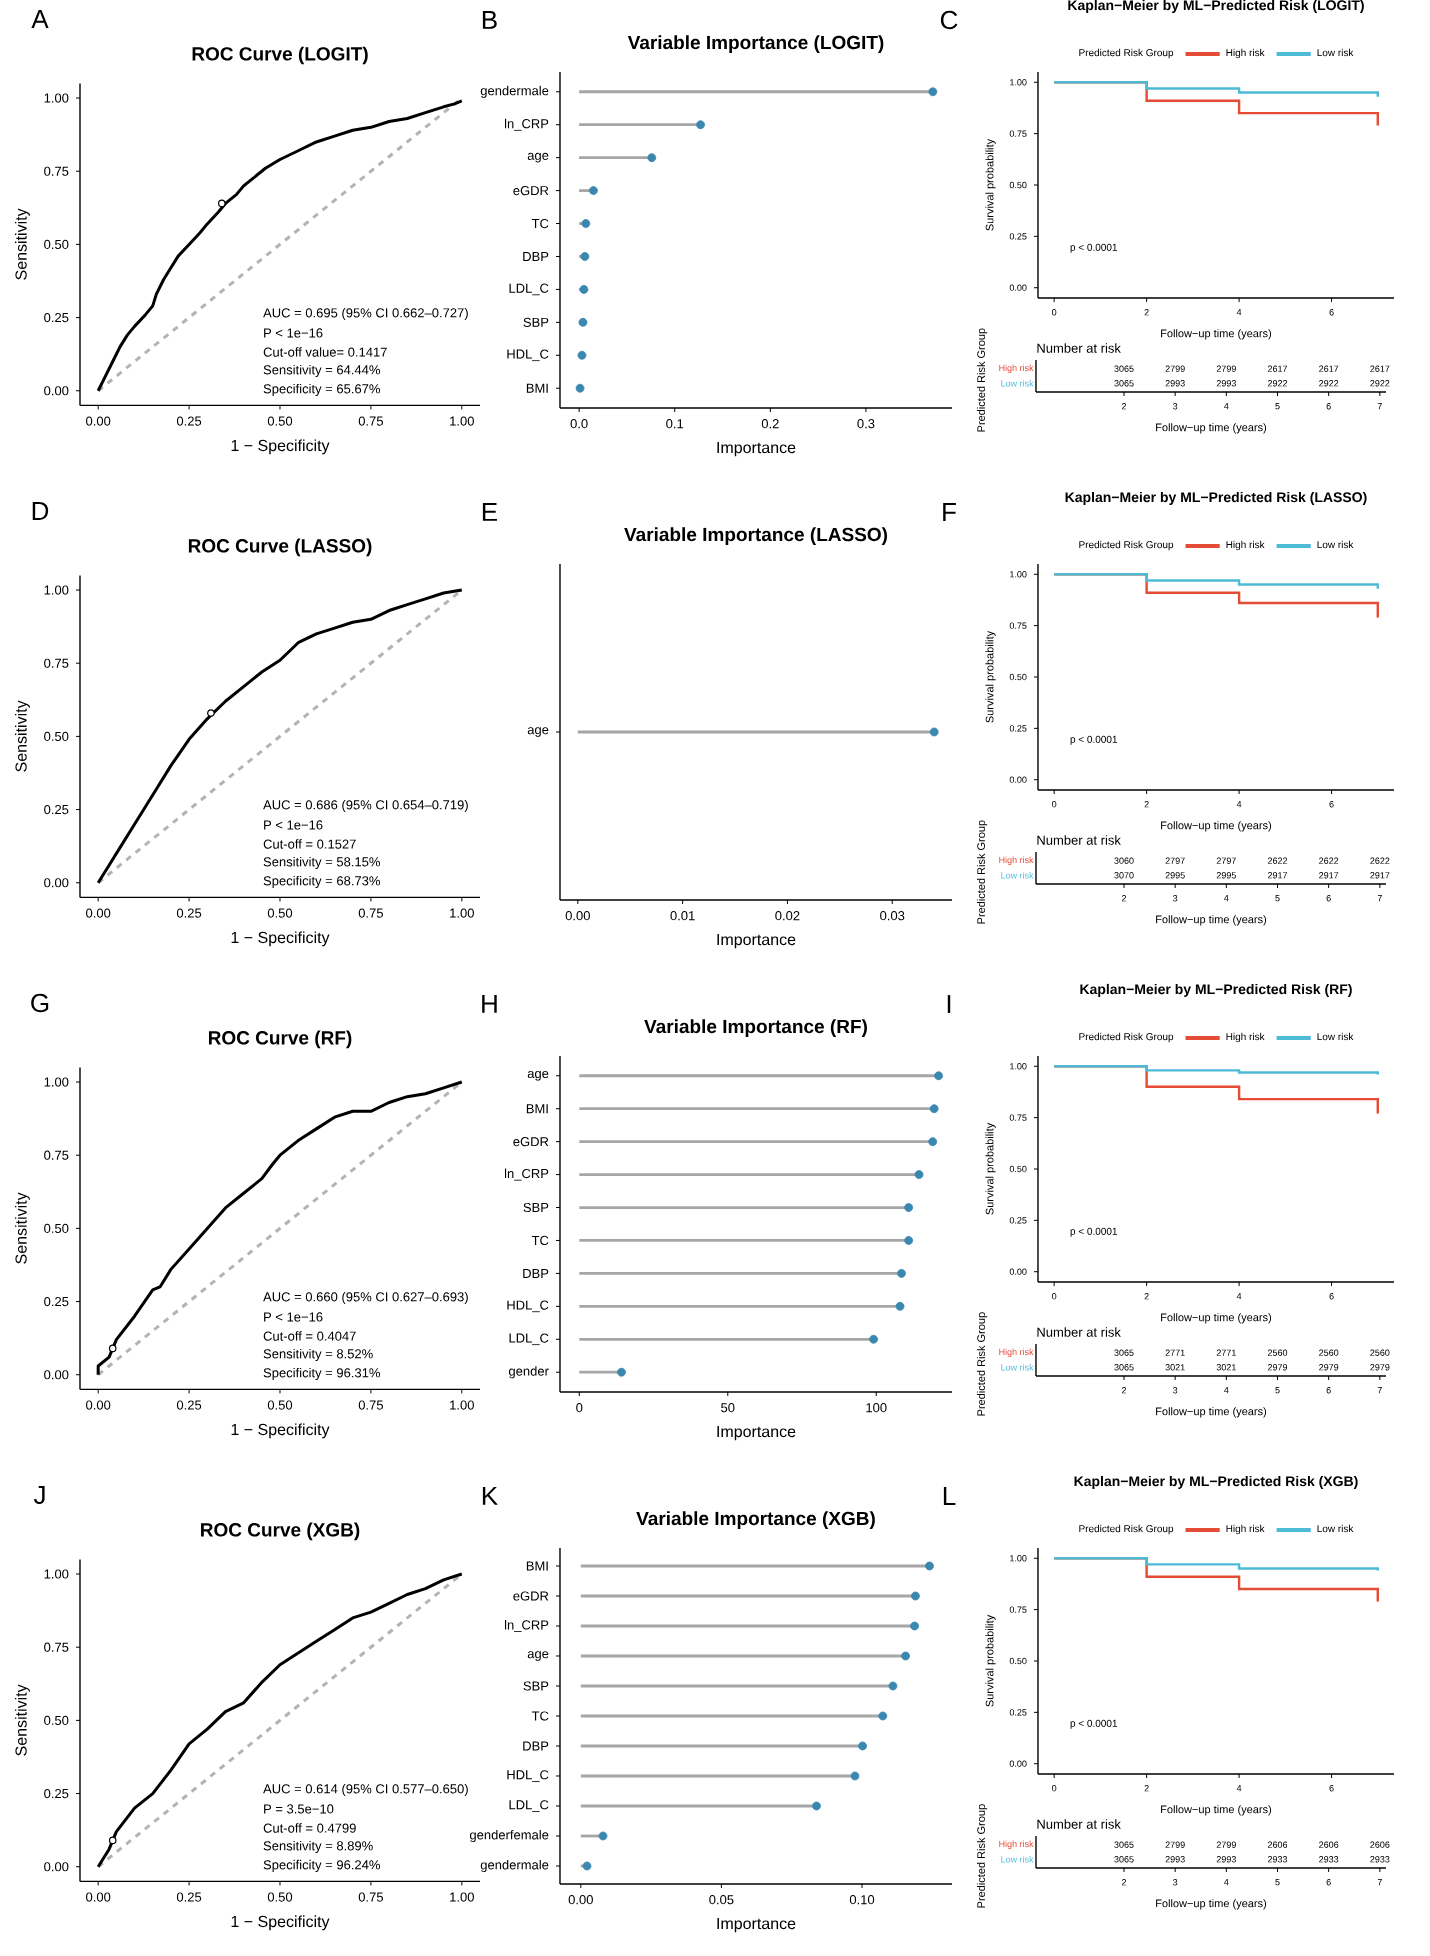 Image resolution: width=1430 pixels, height=1956 pixels. I want to click on text: D, so click(40, 511).